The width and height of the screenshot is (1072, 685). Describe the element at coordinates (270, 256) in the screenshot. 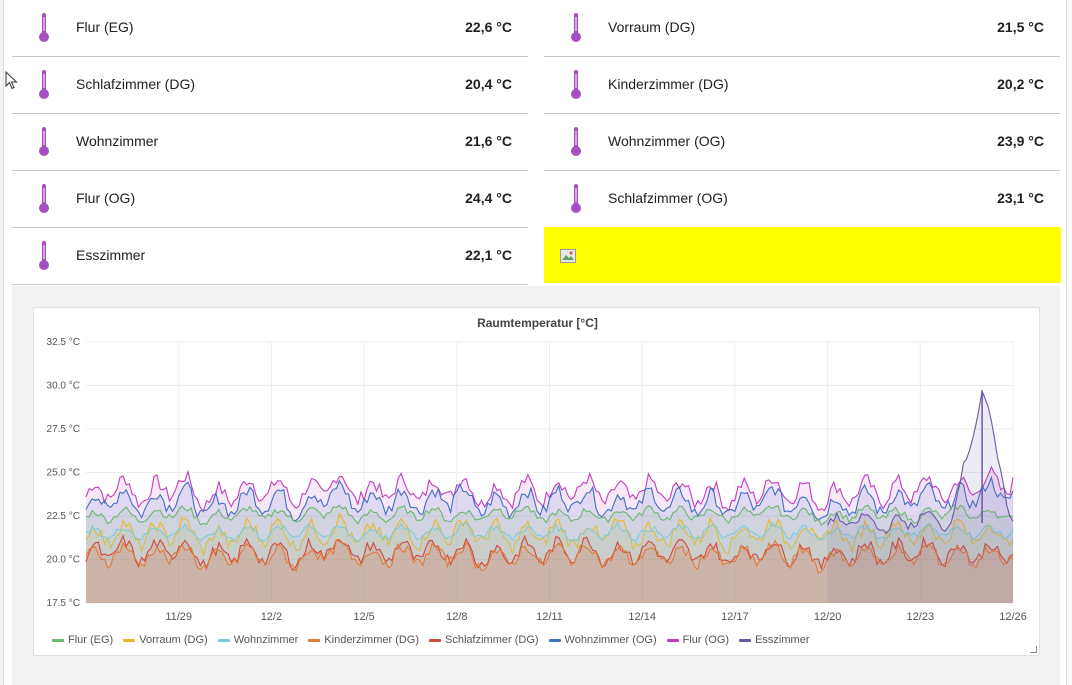

I see `sensor-row-esszimmer: Esszimmer 22,1 °C` at that location.